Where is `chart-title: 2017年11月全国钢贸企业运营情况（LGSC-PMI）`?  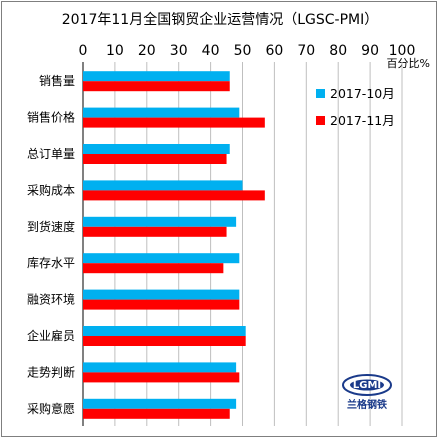 chart-title: 2017年11月全国钢贸企业运营情况（LGSC-PMI） is located at coordinates (220, 19).